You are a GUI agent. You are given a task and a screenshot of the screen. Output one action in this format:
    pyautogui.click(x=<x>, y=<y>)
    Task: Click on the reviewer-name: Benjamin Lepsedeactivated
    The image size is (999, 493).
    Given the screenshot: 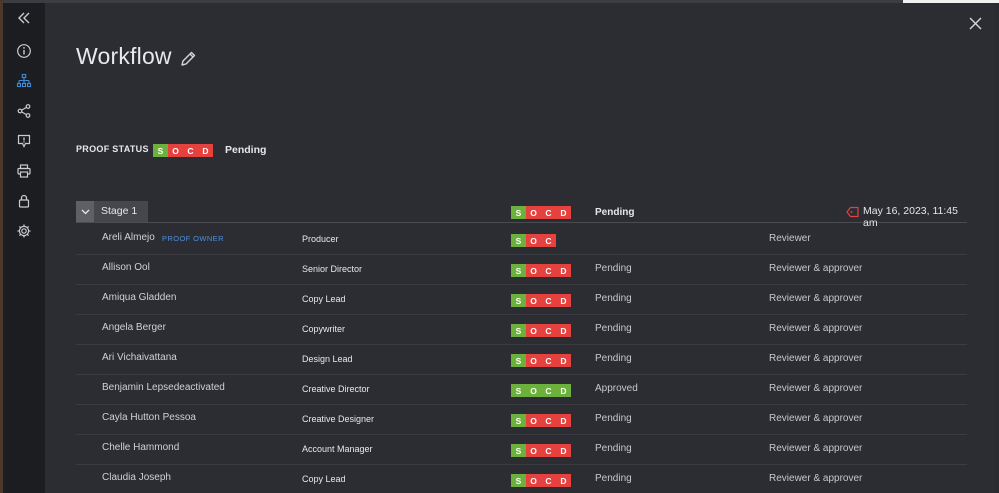 What is the action you would take?
    pyautogui.click(x=163, y=387)
    